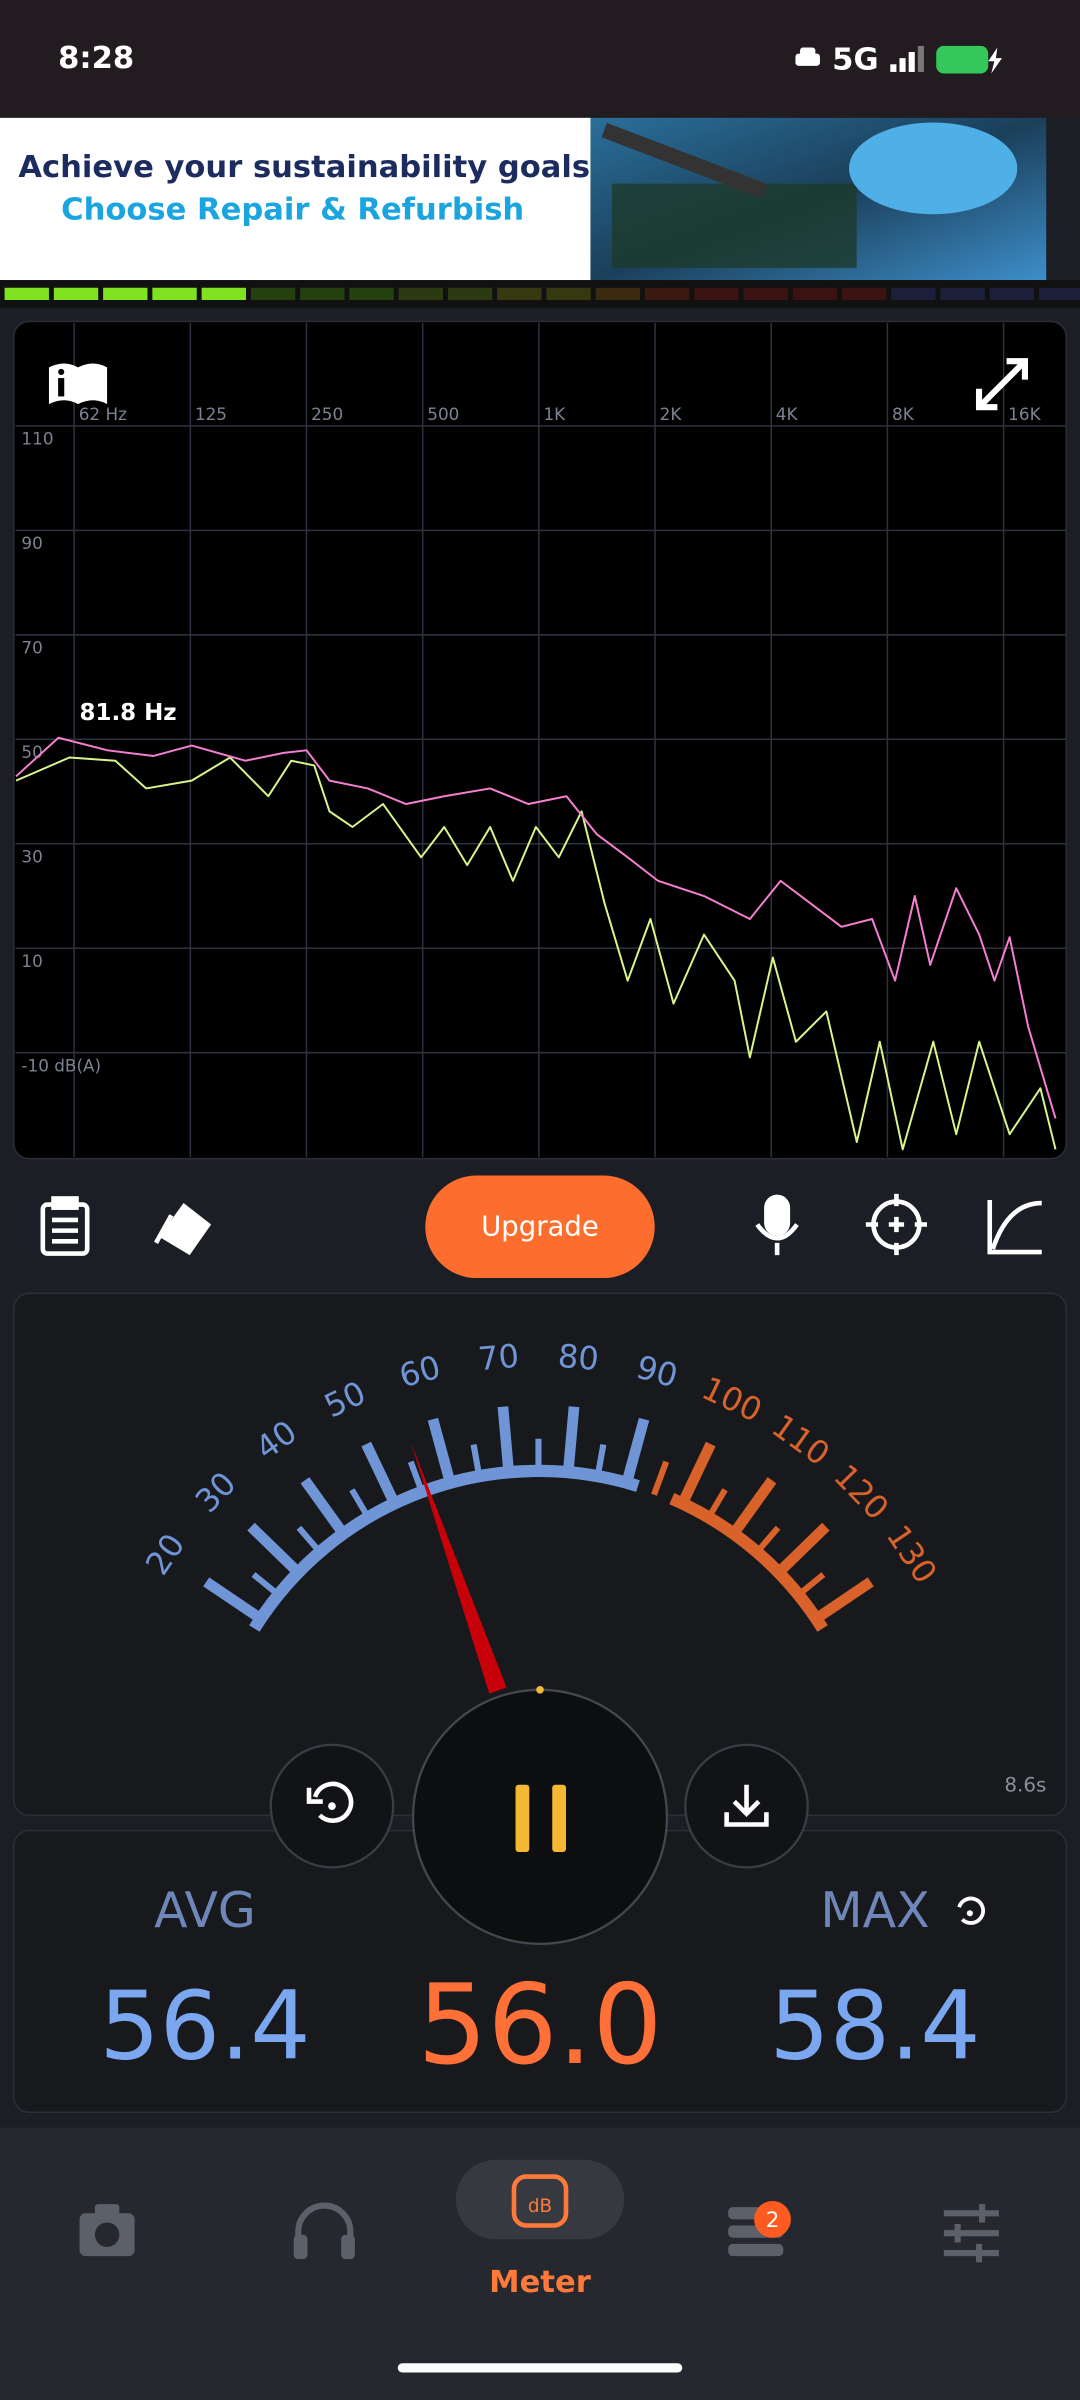 This screenshot has height=2400, width=1080. What do you see at coordinates (324, 2231) in the screenshot?
I see `headphones-tab` at bounding box center [324, 2231].